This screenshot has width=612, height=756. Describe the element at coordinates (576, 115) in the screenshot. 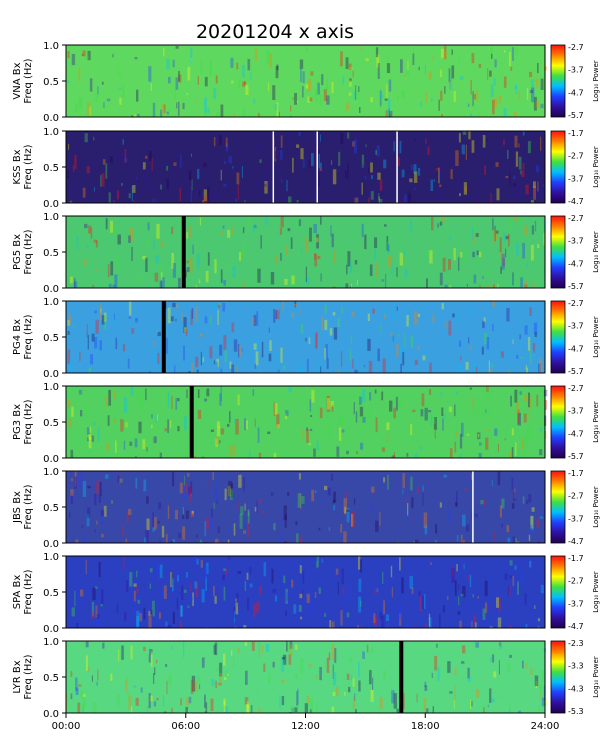

I see `colorbar-tick-label: -5.7` at that location.